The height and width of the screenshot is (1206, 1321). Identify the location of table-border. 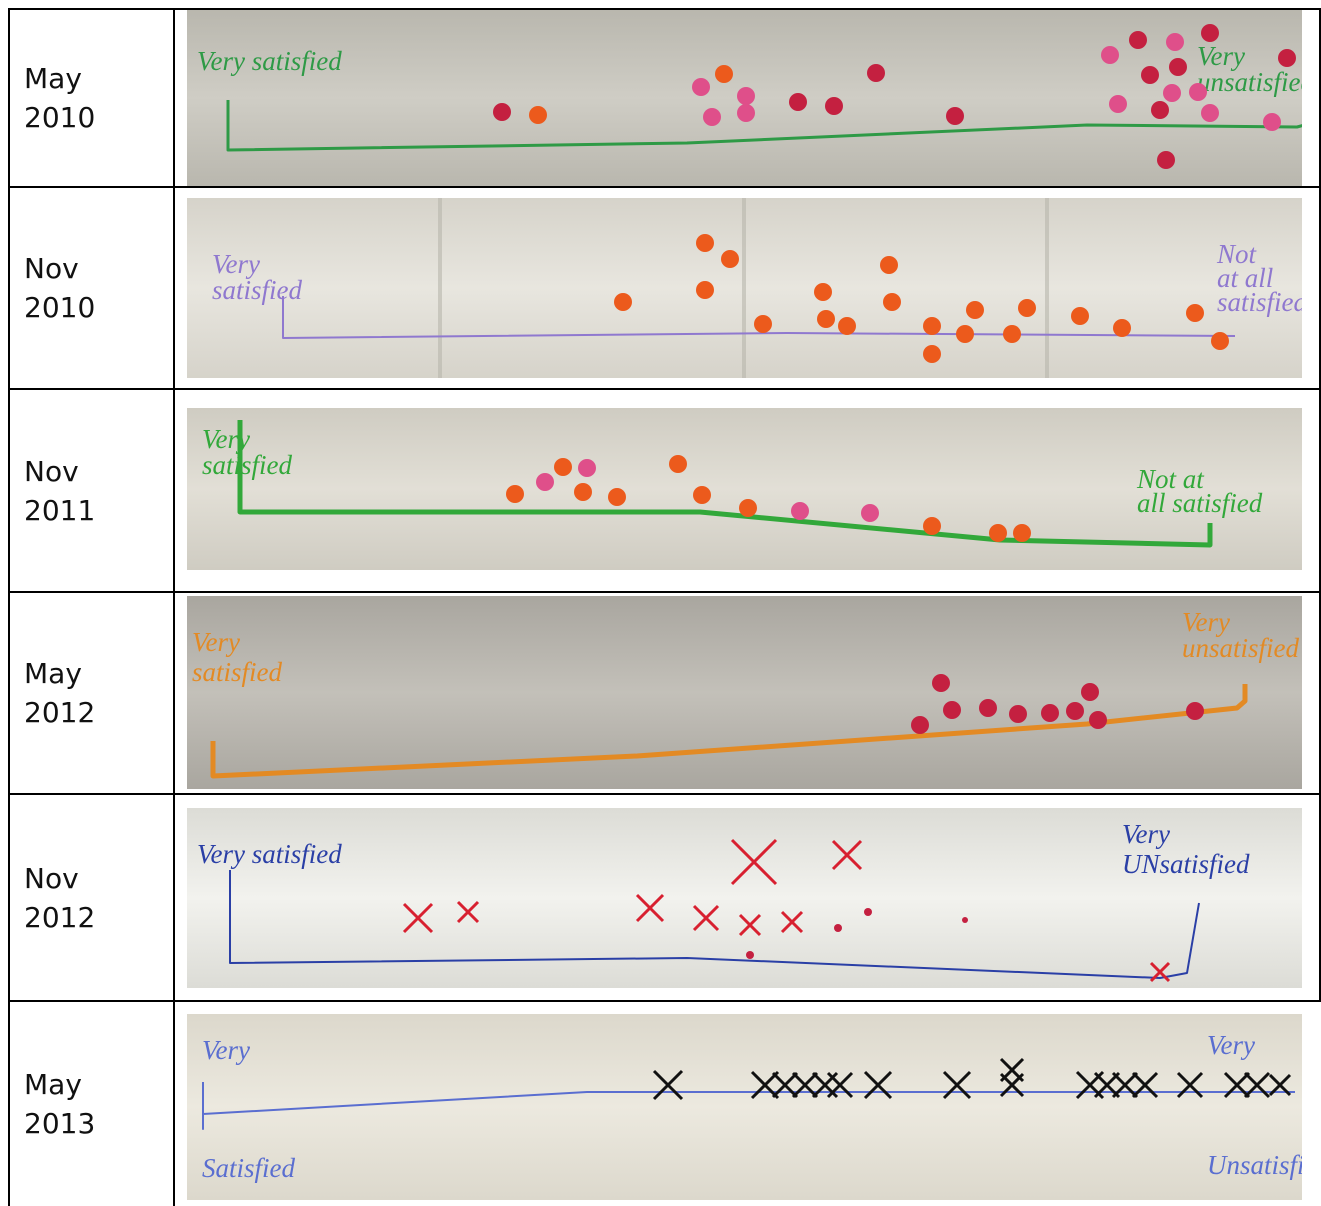
(1320, 504).